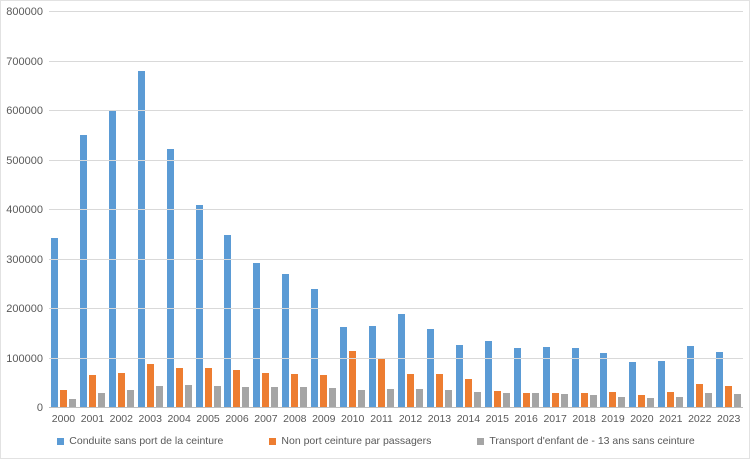 This screenshot has height=459, width=750. Describe the element at coordinates (24, 160) in the screenshot. I see `y-tick-label: 500000` at that location.